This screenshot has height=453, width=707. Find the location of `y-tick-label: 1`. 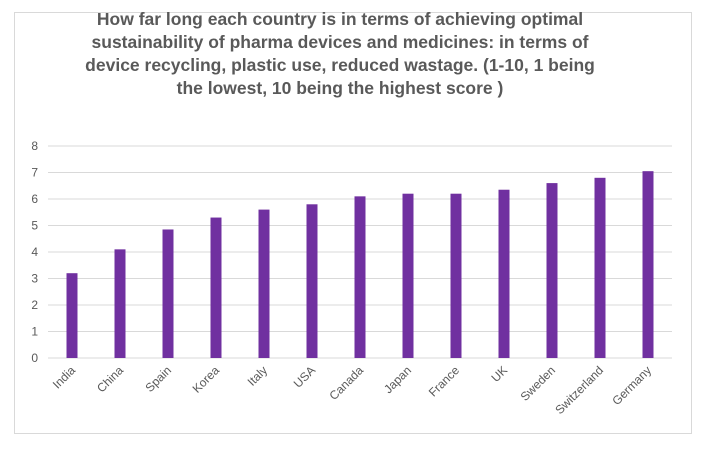

y-tick-label: 1 is located at coordinates (34, 332).